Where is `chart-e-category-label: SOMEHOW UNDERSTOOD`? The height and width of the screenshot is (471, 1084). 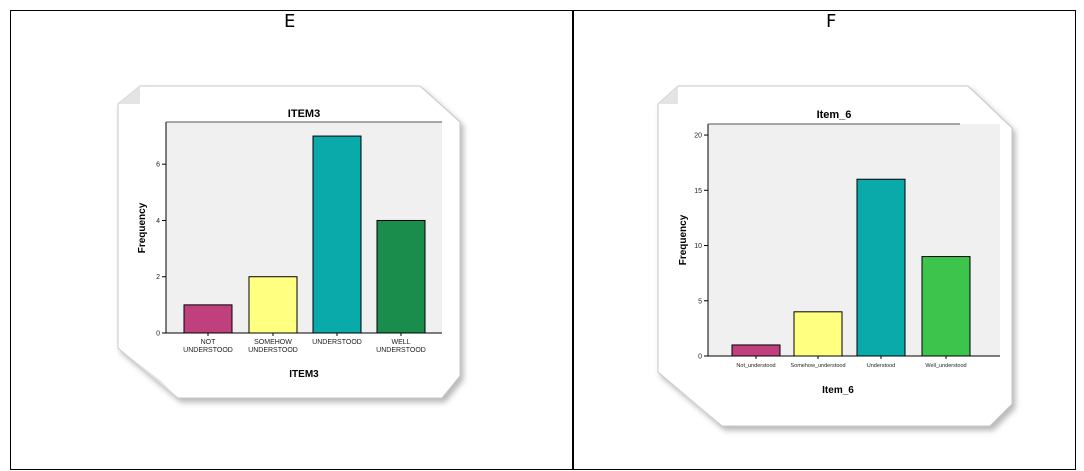 chart-e-category-label: SOMEHOW UNDERSTOOD is located at coordinates (273, 346).